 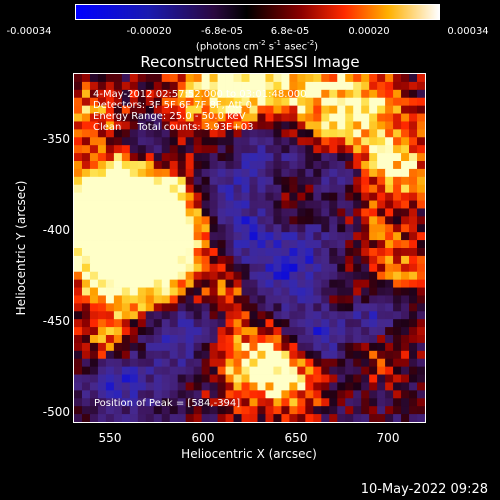 What do you see at coordinates (250, 62) in the screenshot?
I see `image-title: Reconstructed RHESSI Image` at bounding box center [250, 62].